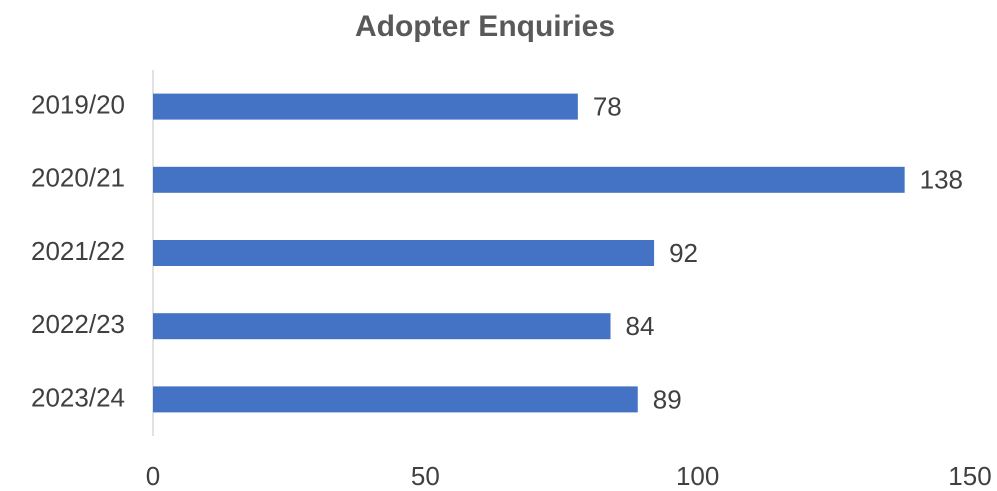 The height and width of the screenshot is (491, 997). I want to click on y-tick-label: 2021/22, so click(78, 251).